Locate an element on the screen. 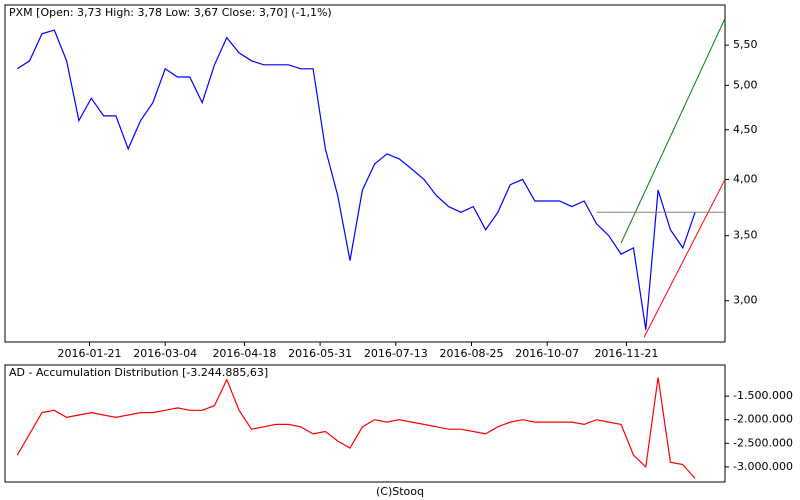  y-tick-label: 3,50 is located at coordinates (745, 235).